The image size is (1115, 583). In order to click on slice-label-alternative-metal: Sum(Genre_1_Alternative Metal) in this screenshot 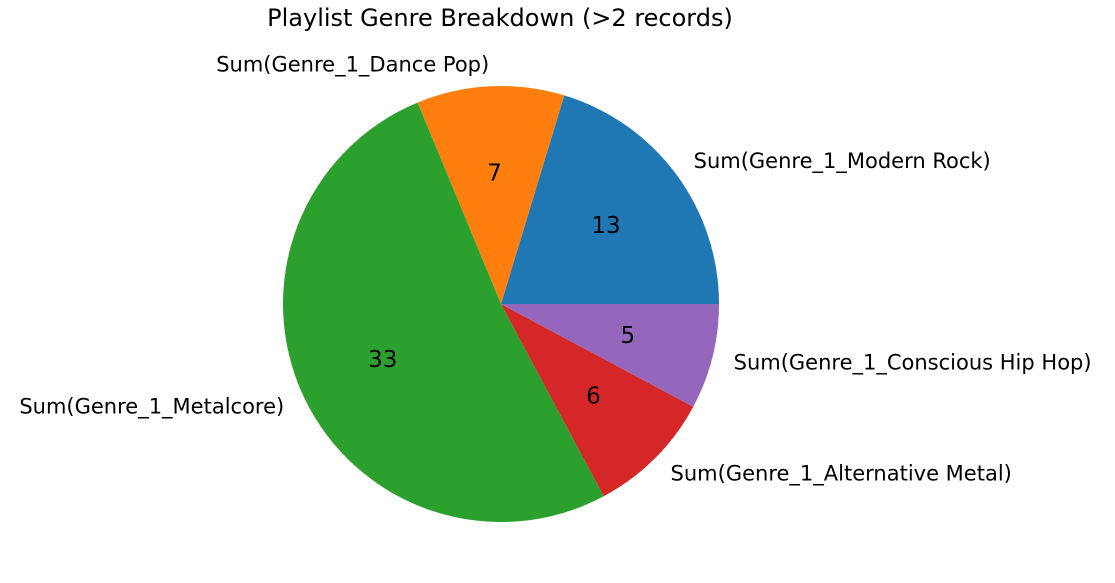, I will do `click(841, 474)`.